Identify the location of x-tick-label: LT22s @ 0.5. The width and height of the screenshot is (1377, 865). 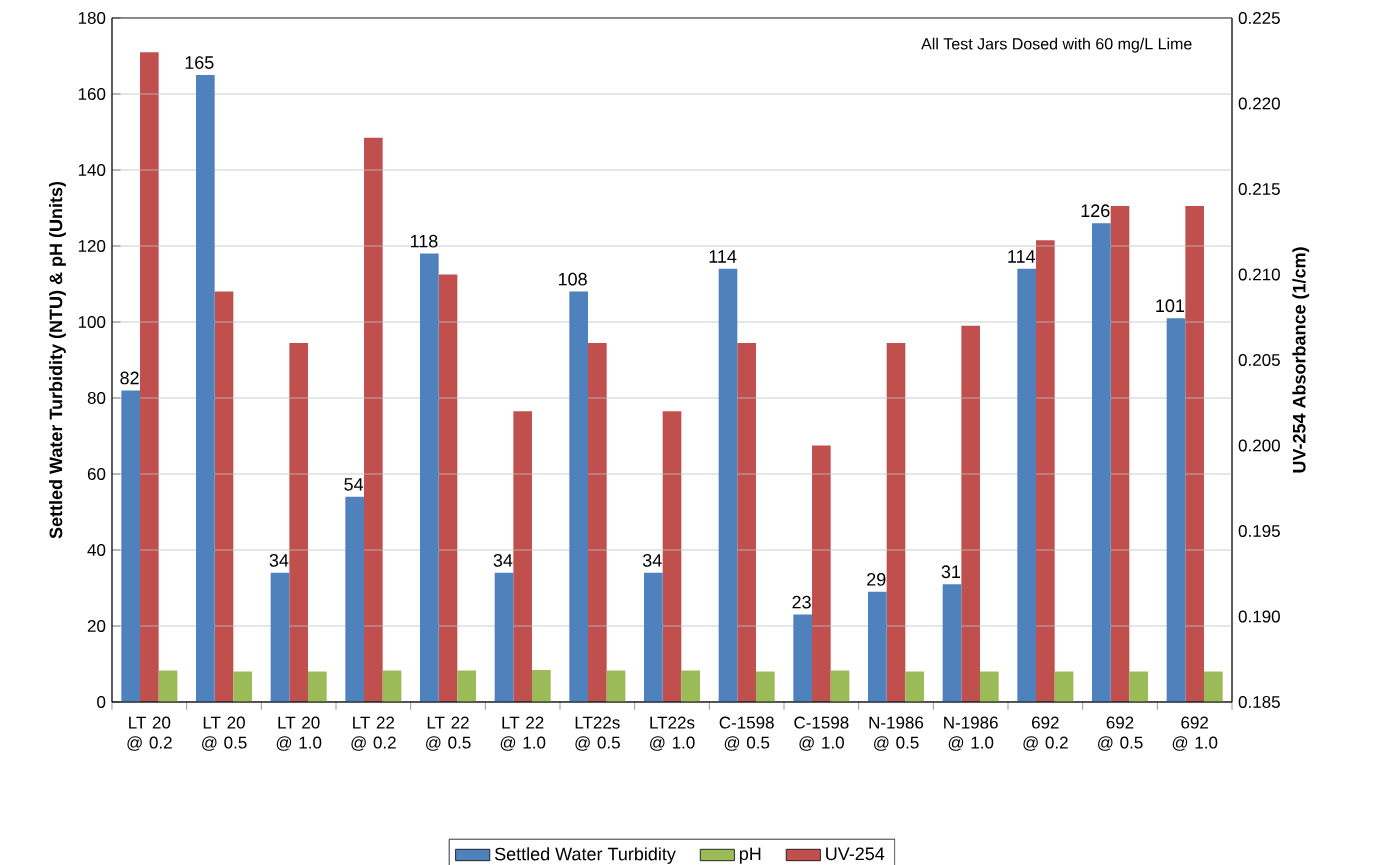
(597, 733).